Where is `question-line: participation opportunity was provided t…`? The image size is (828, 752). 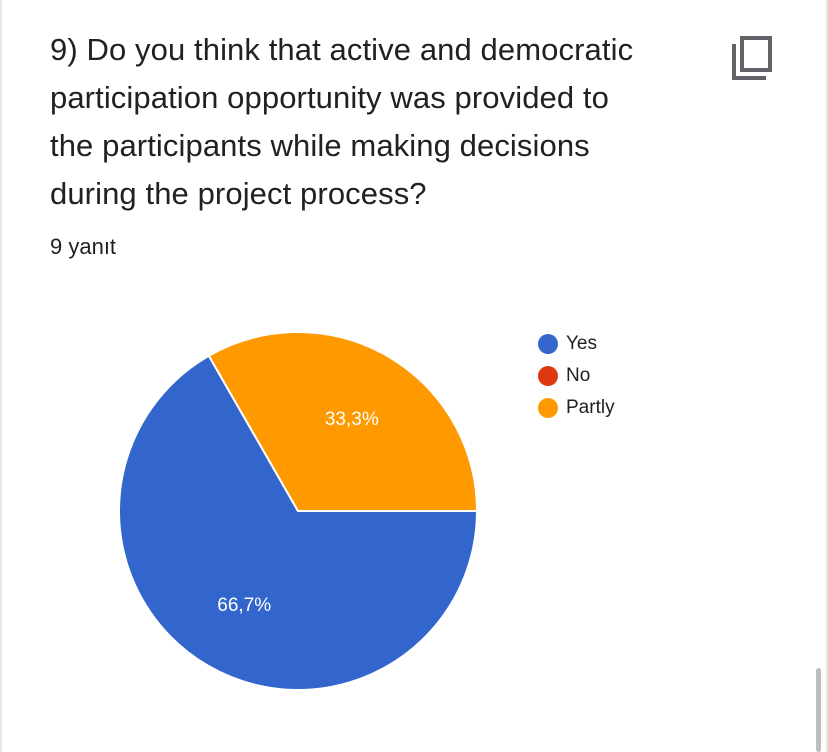
question-line: participation opportunity was provided t… is located at coordinates (329, 97).